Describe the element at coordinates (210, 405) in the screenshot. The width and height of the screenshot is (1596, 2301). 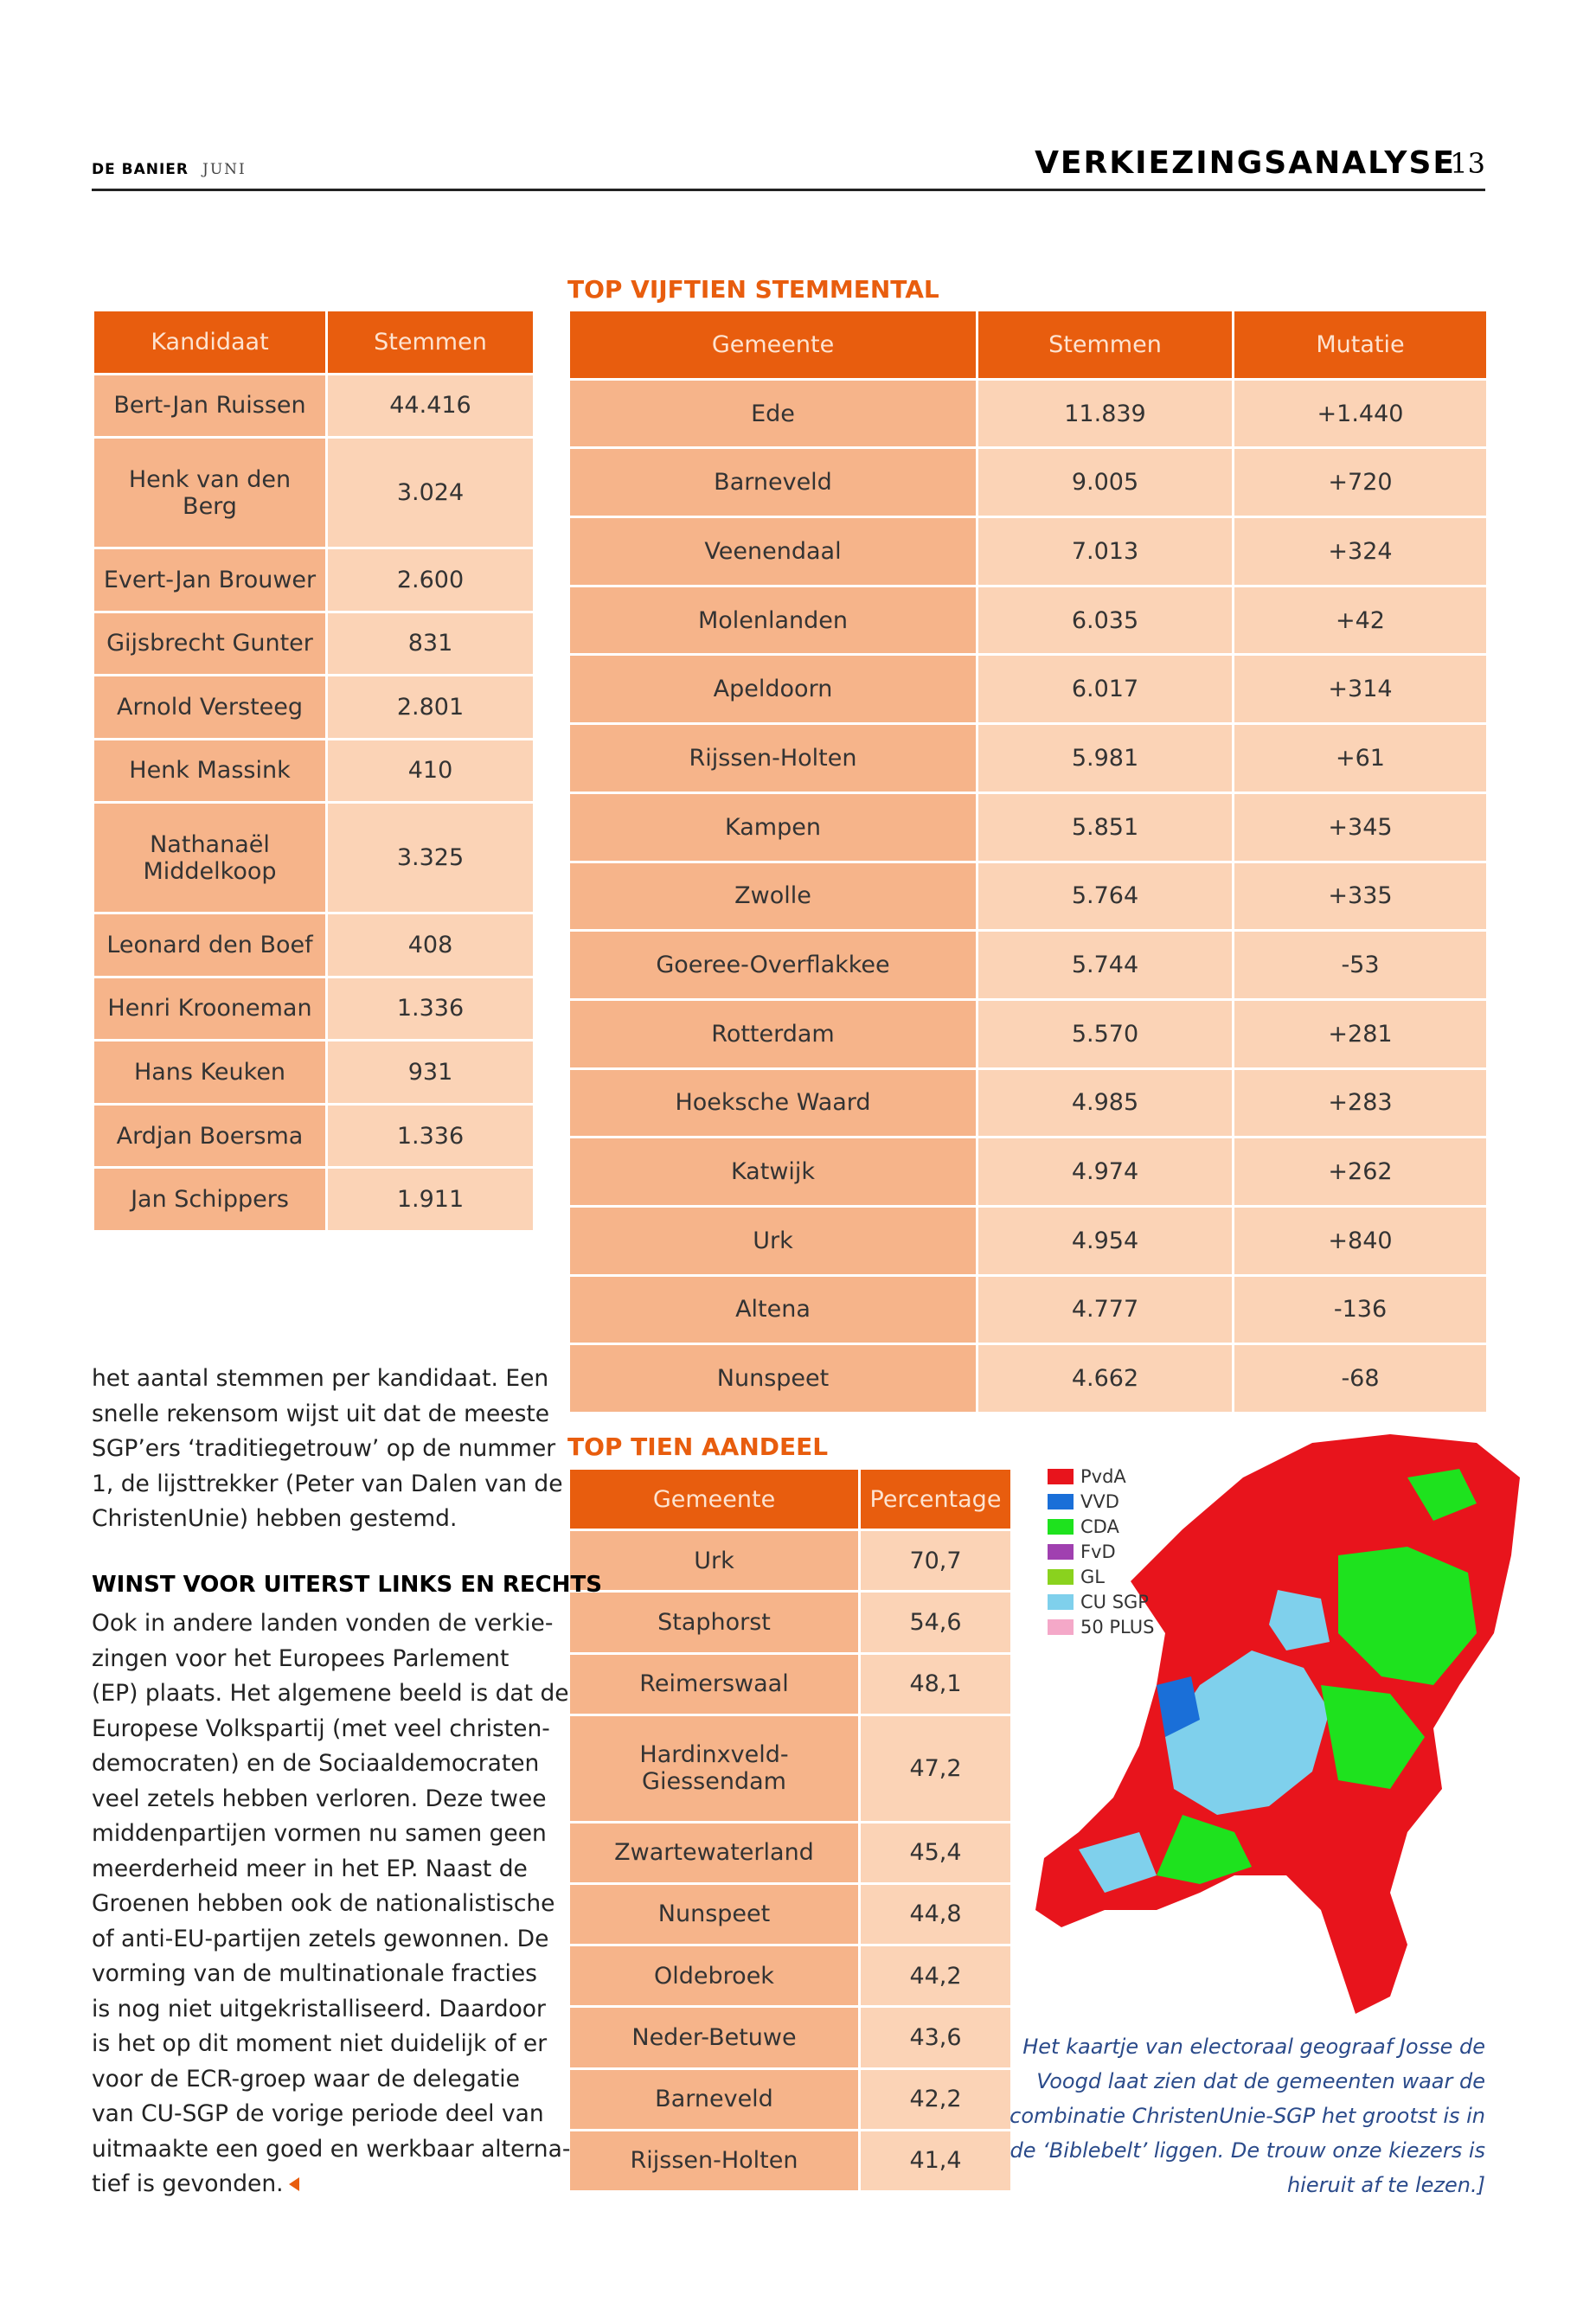
I see `cell: Bert-Jan Ruissen` at that location.